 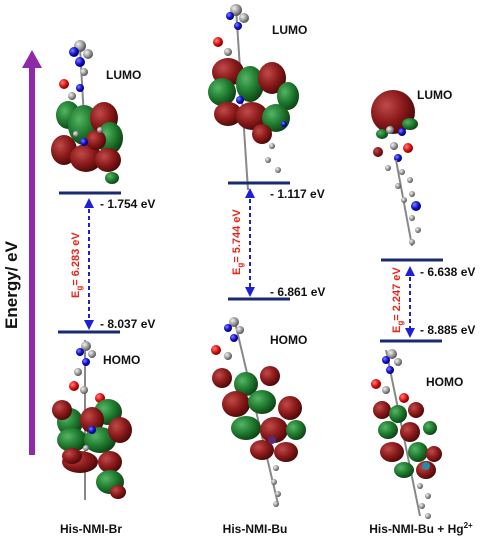 What do you see at coordinates (127, 204) in the screenshot?
I see `lumo-energy-1: - 1.754 eV` at bounding box center [127, 204].